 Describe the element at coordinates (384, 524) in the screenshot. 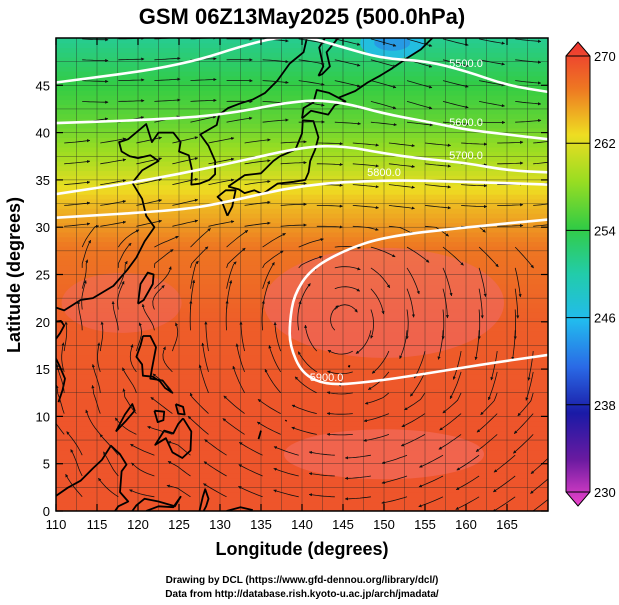

I see `x-tick-label: 150` at that location.